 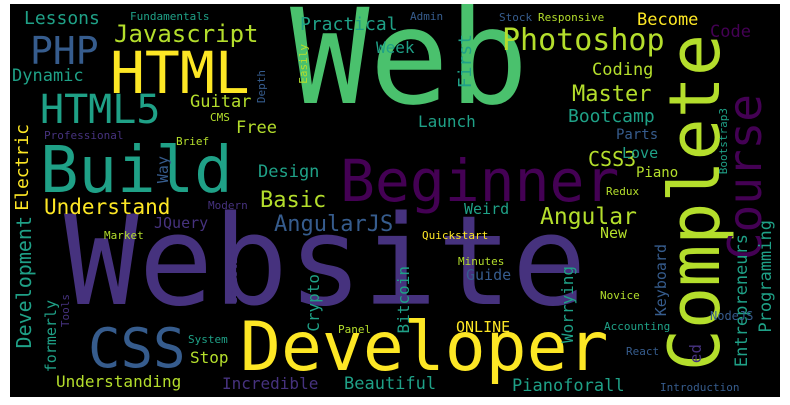 I want to click on word-panel: Panel, so click(x=355, y=329).